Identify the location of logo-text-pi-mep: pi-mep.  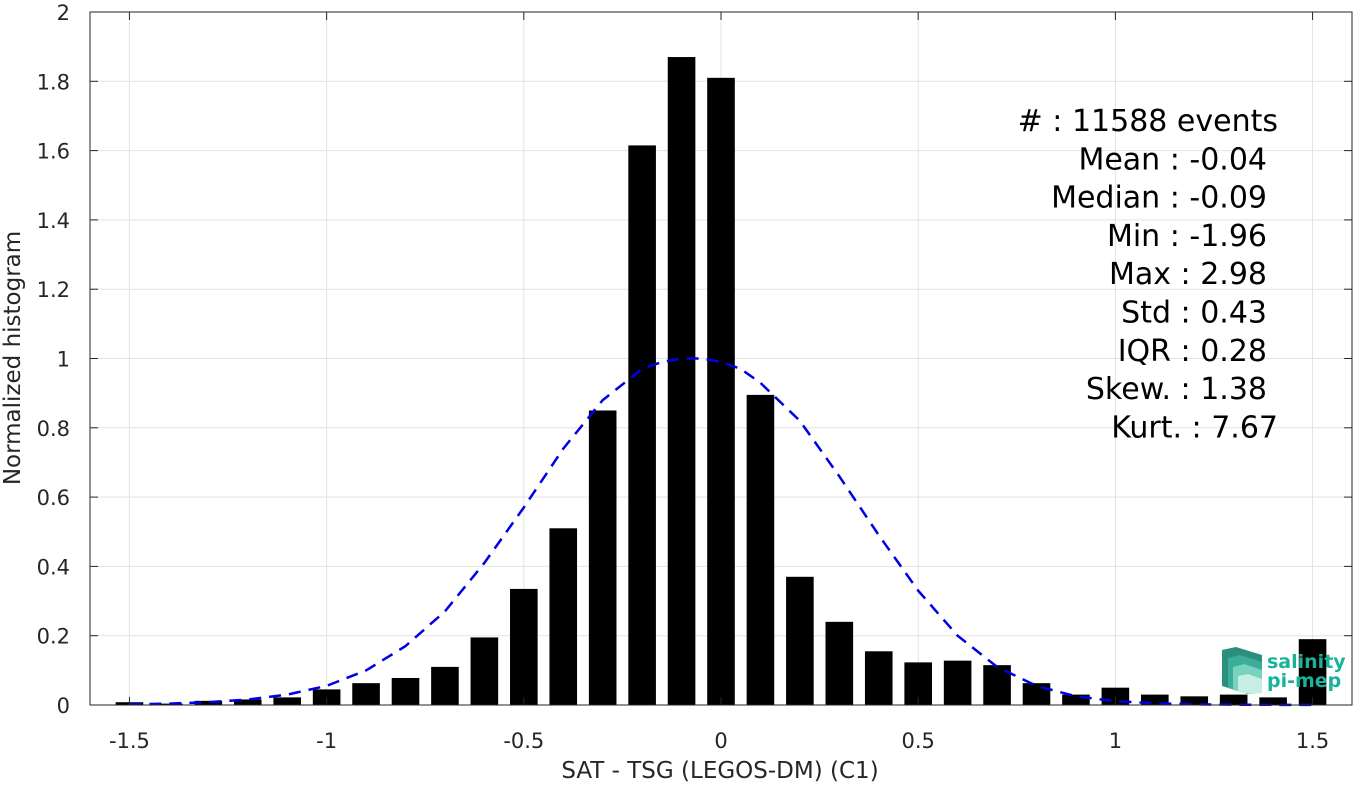
(1304, 681).